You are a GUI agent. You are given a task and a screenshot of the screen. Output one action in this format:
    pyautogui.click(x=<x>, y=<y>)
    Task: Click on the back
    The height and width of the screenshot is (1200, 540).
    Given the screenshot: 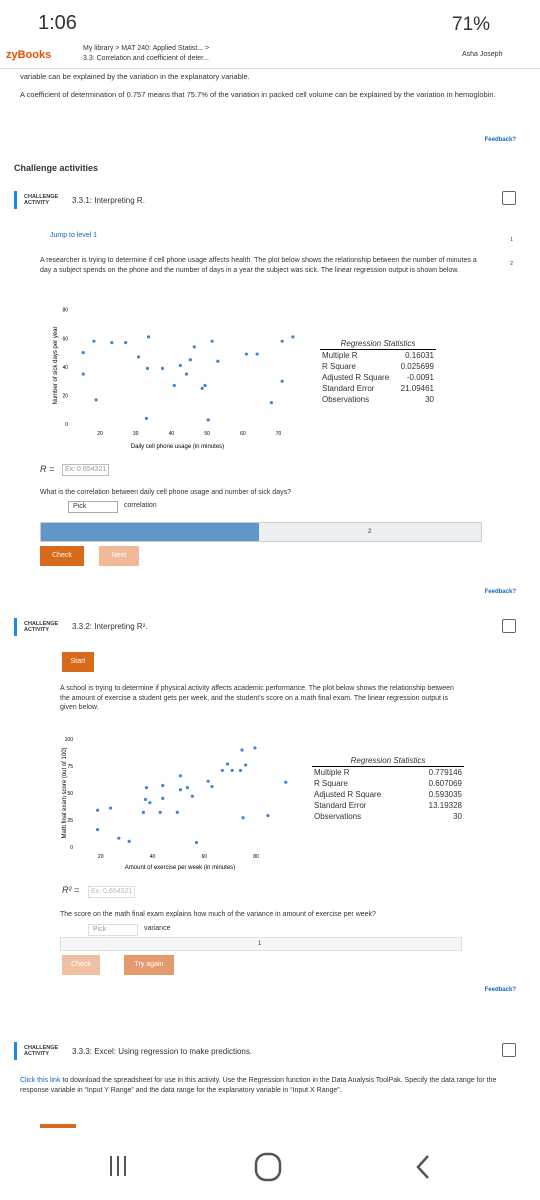 What is the action you would take?
    pyautogui.click(x=422, y=1167)
    